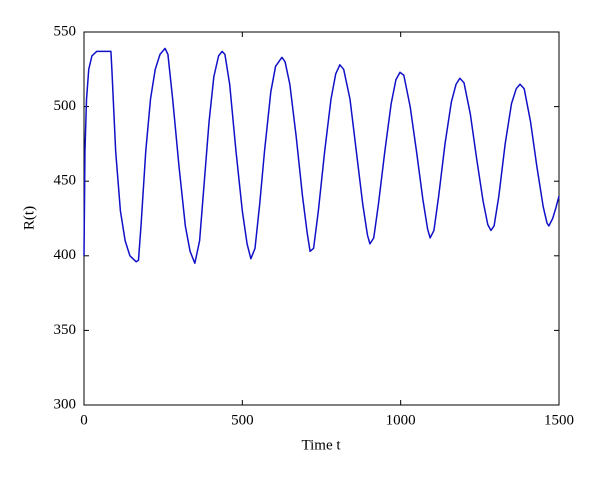 Image resolution: width=600 pixels, height=479 pixels. Describe the element at coordinates (65, 255) in the screenshot. I see `y-tick-label: 400` at that location.